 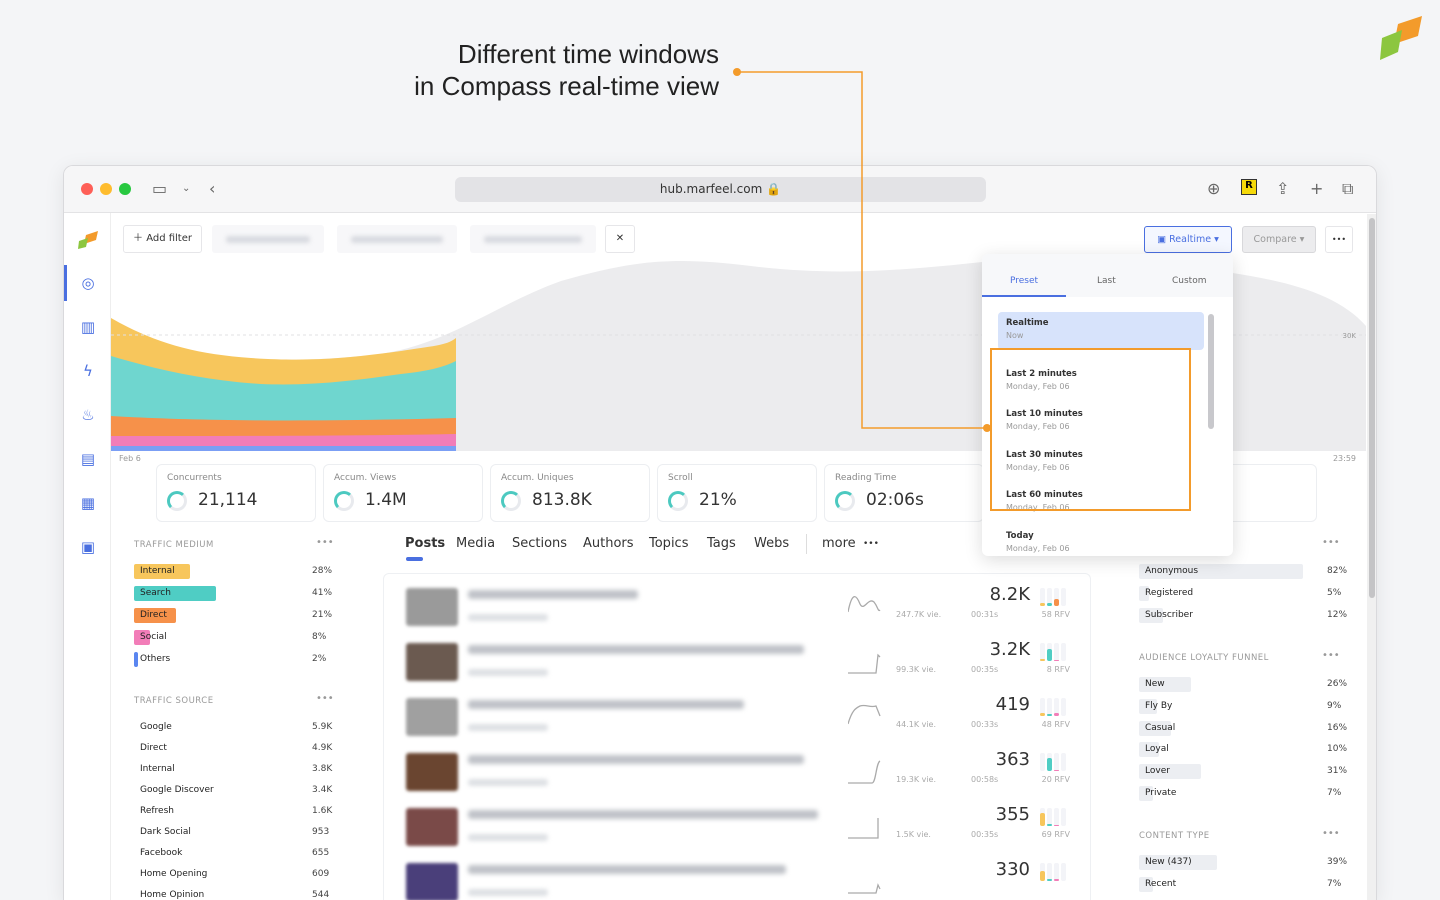 What do you see at coordinates (721, 543) in the screenshot?
I see `tab-tags: Tags` at bounding box center [721, 543].